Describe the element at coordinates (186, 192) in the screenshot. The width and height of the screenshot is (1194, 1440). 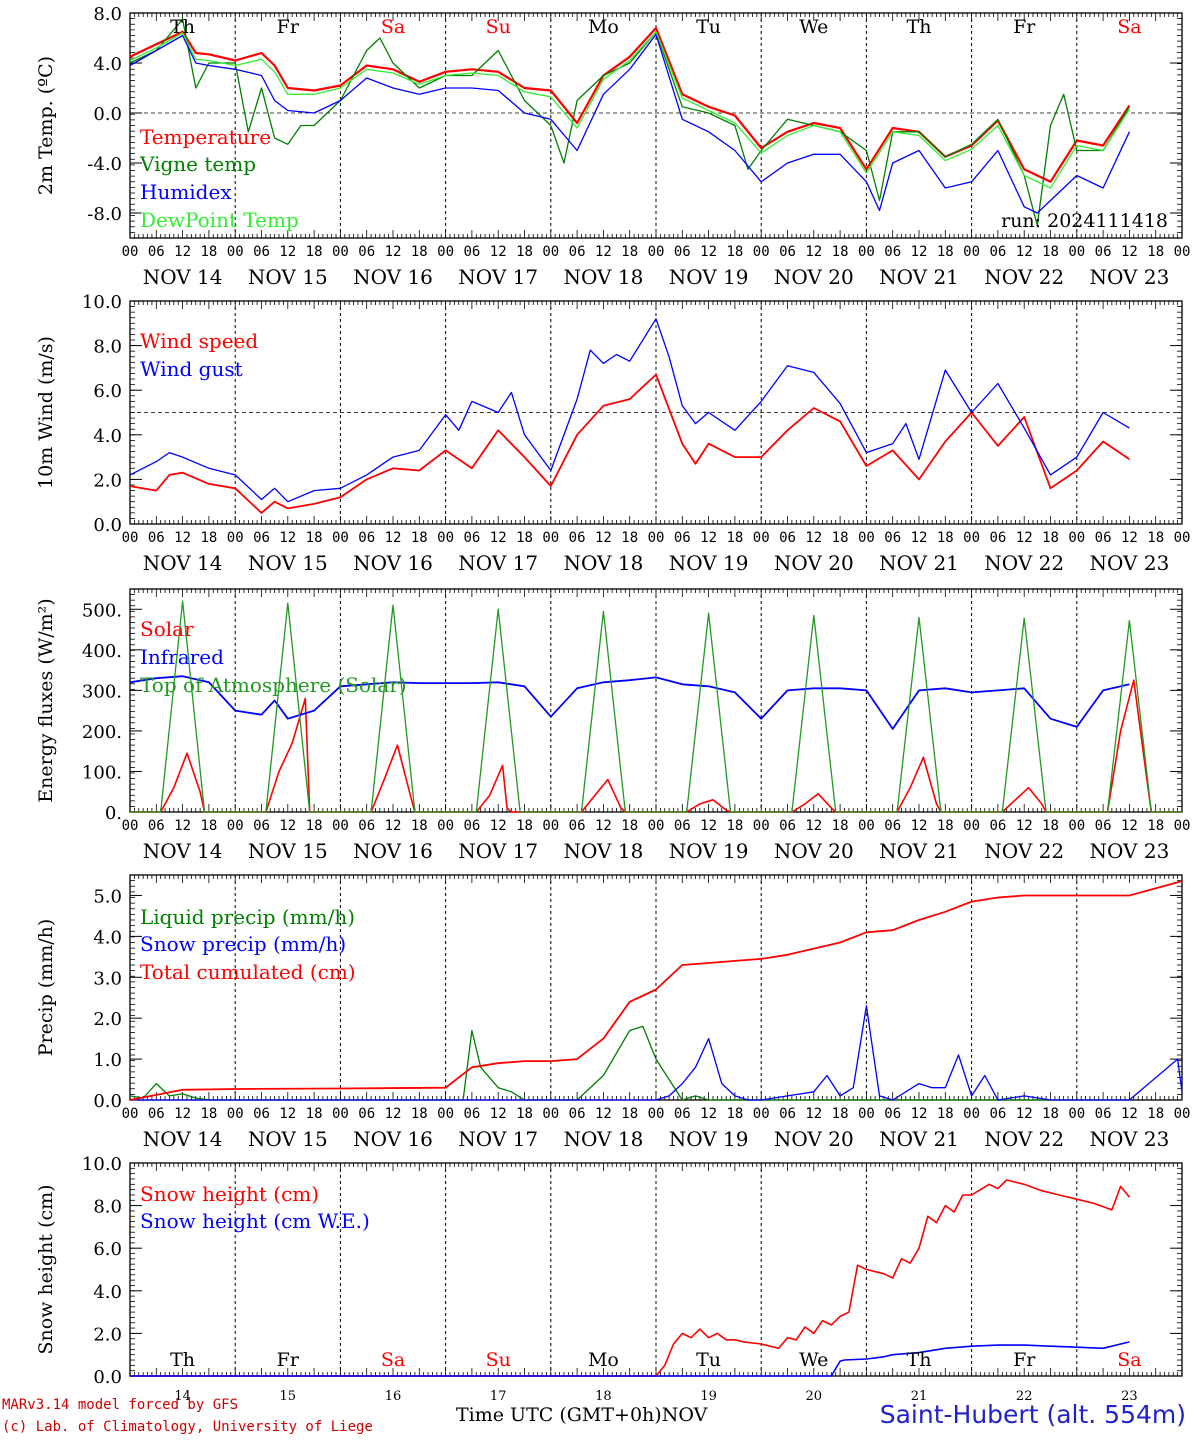
I see `legend-entry: Humidex` at that location.